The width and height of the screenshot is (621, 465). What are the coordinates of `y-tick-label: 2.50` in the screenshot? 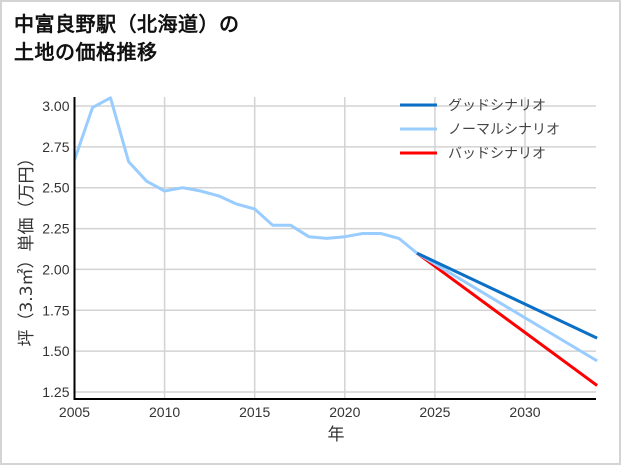 It's located at (55, 188).